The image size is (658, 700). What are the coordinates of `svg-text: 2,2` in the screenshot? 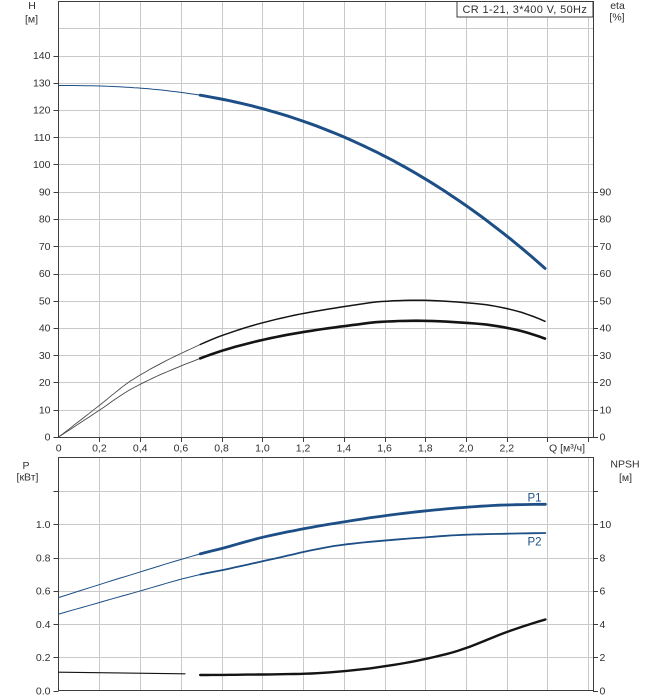 It's located at (506, 449).